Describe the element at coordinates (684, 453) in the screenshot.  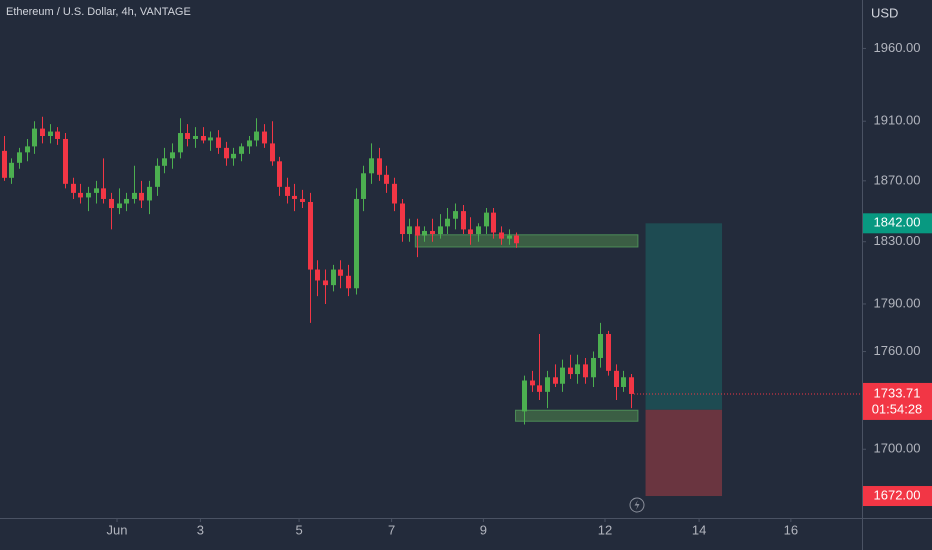
I see `position-stop` at that location.